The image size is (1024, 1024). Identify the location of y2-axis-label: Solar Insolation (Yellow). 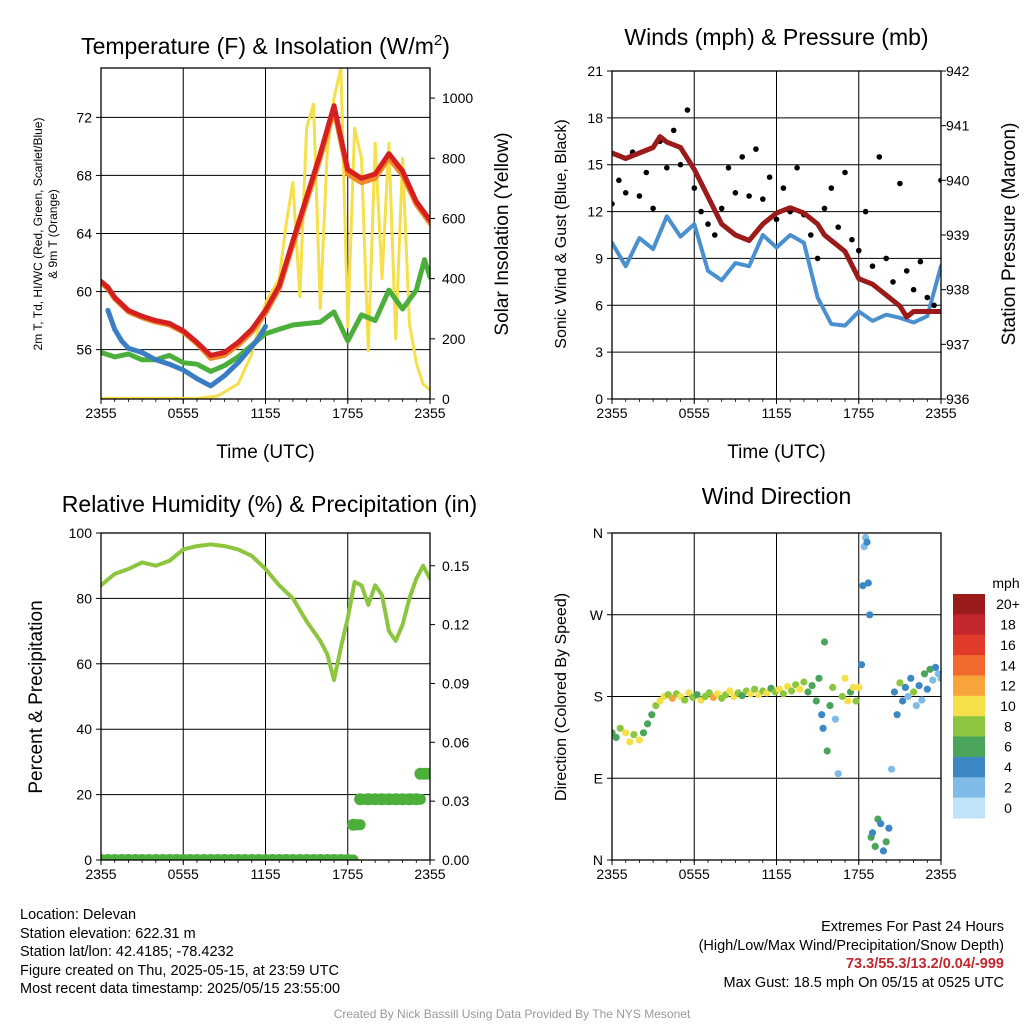
(502, 233).